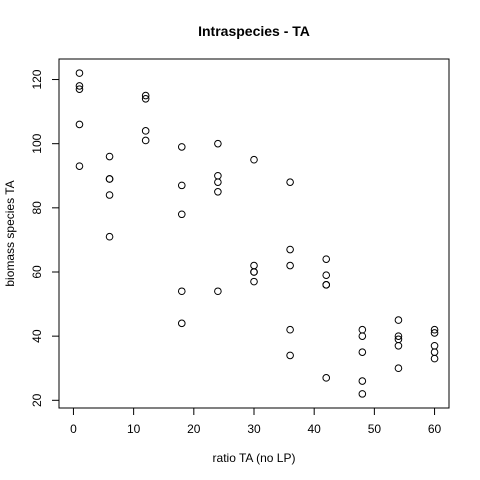 The image size is (480, 480). Describe the element at coordinates (37, 400) in the screenshot. I see `y-tick-label: 20` at that location.